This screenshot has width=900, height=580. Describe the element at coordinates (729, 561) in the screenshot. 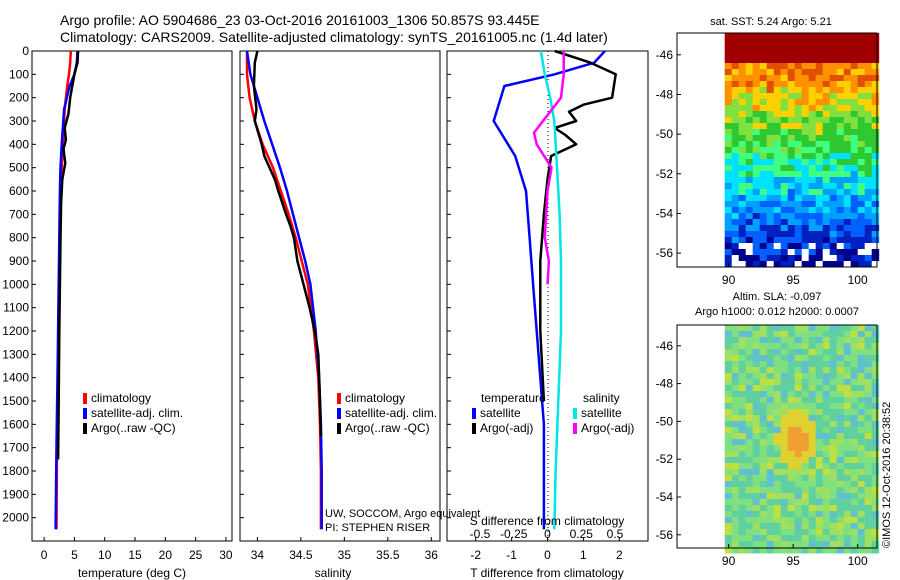

I see `lon-tick-label: 90` at that location.